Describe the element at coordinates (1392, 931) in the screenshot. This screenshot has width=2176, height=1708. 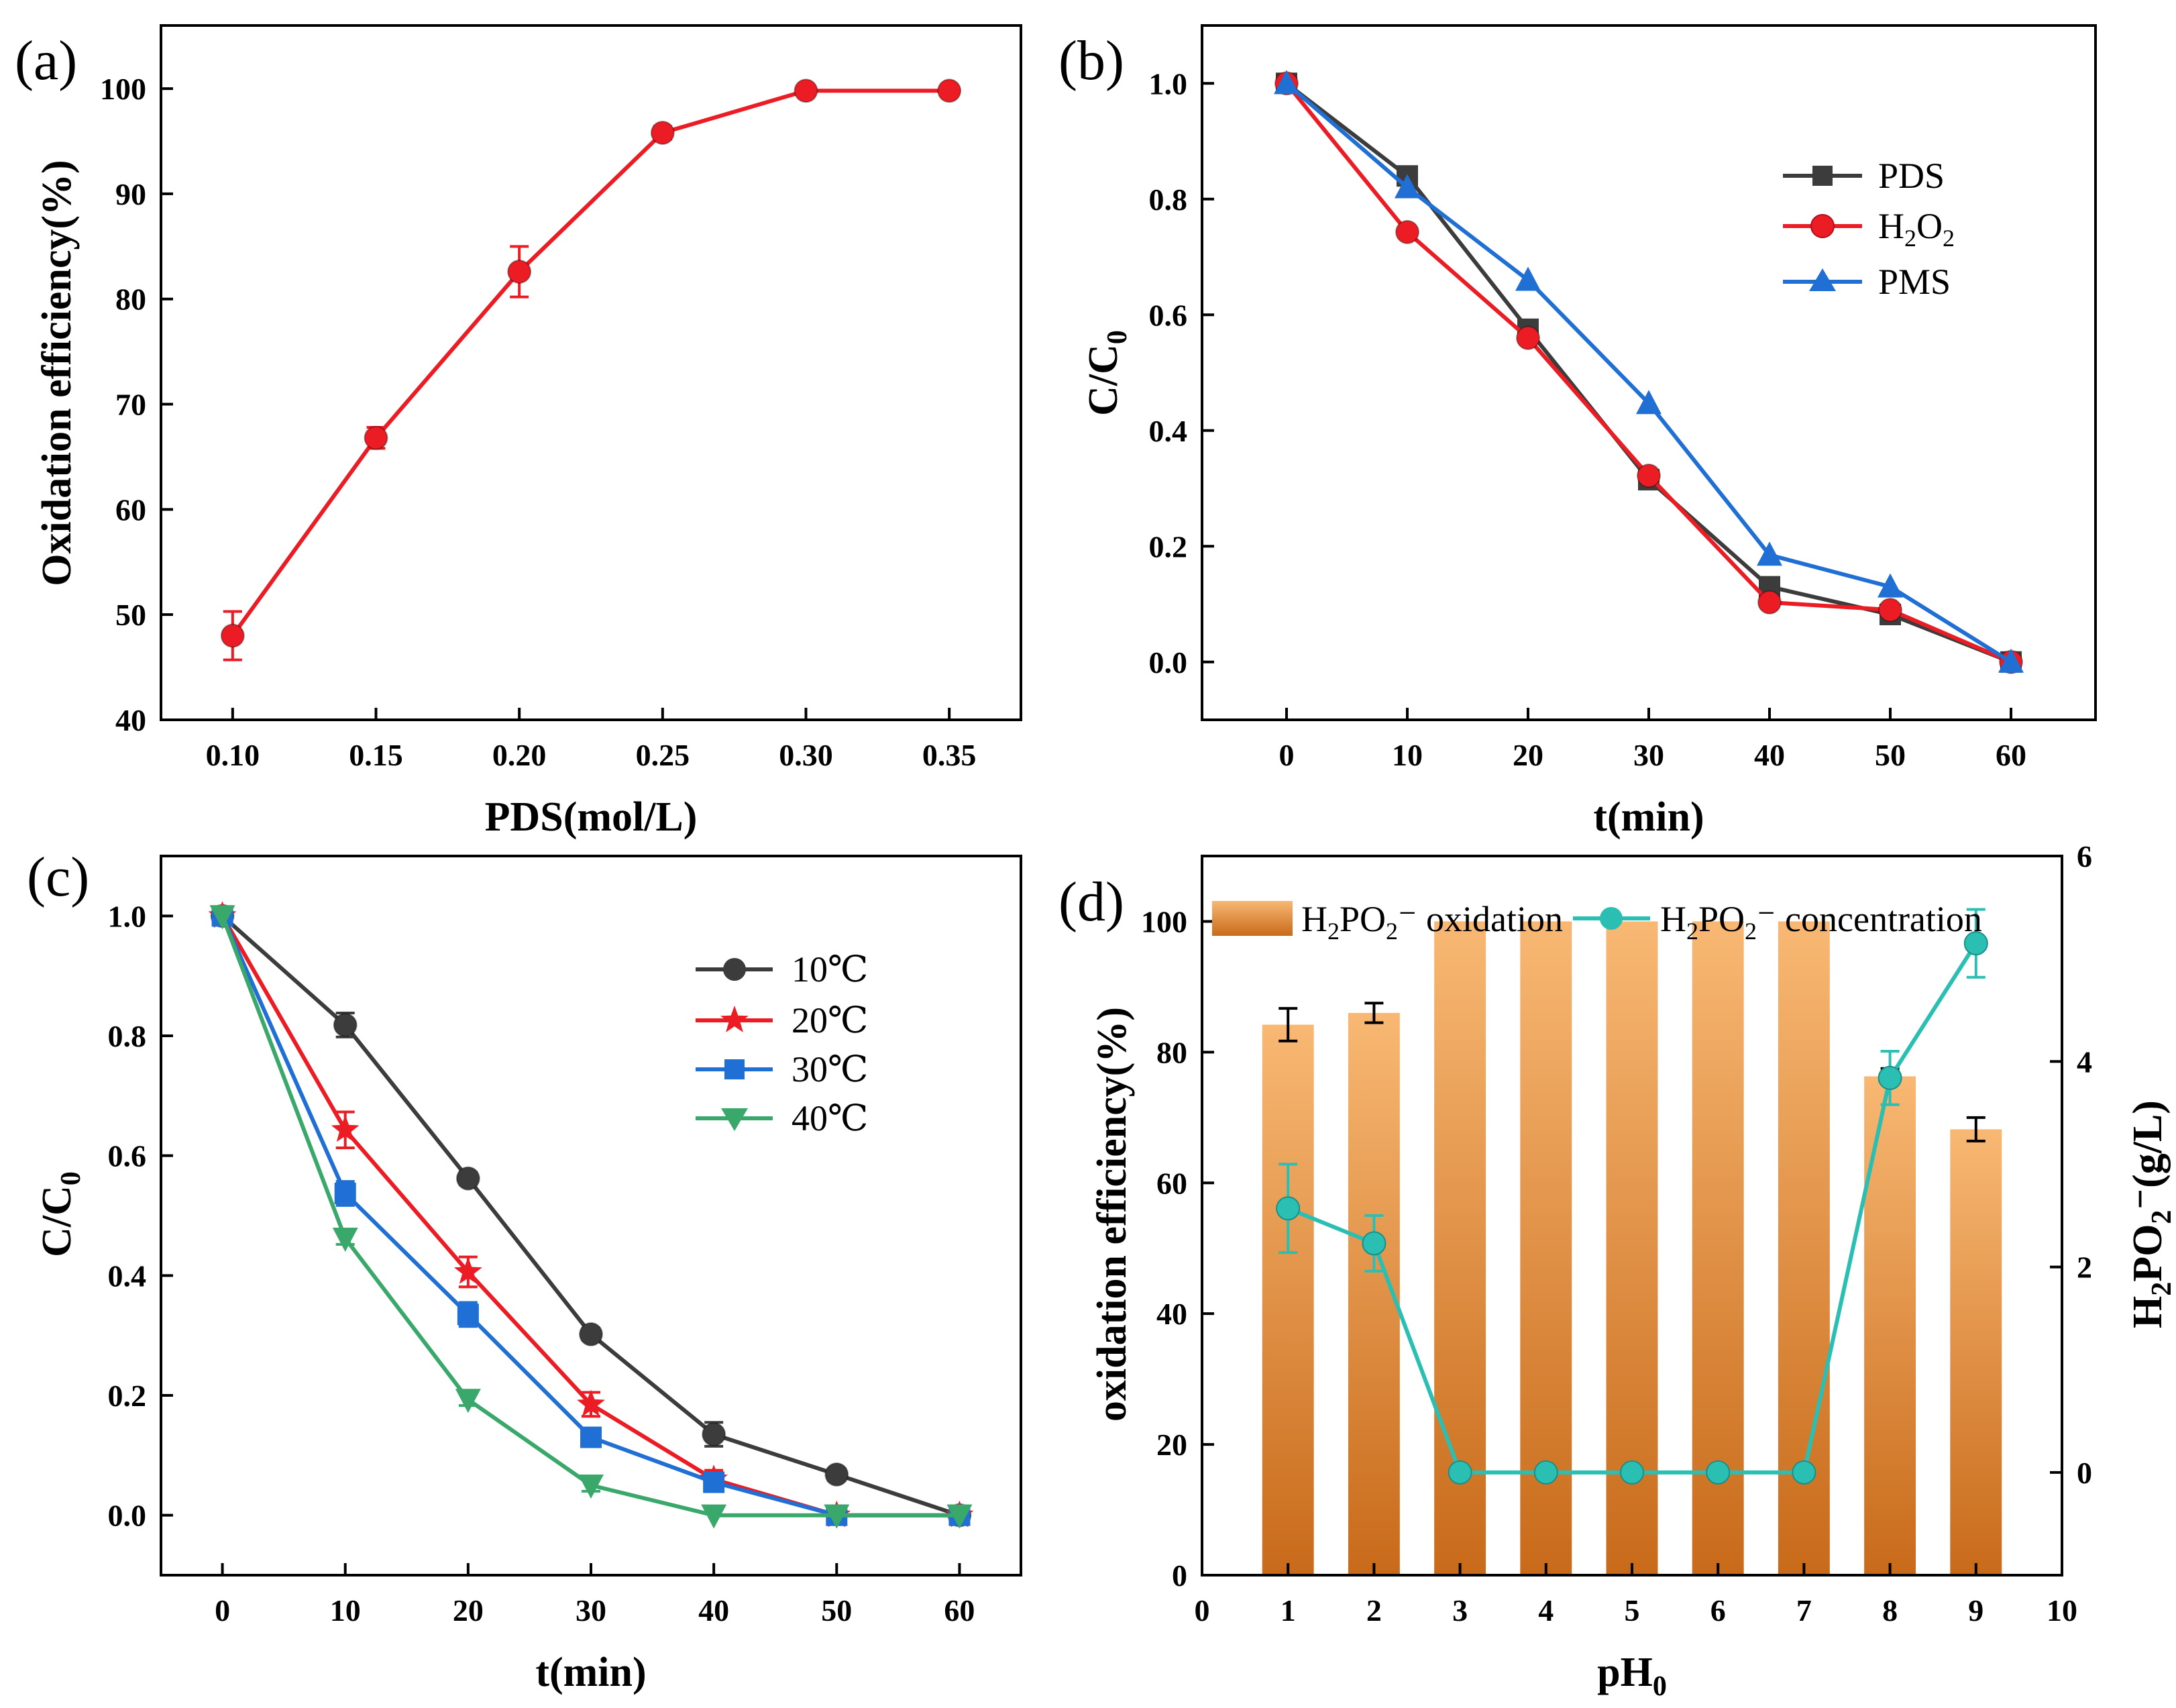
I see `legend-ox-sub2: 2` at that location.